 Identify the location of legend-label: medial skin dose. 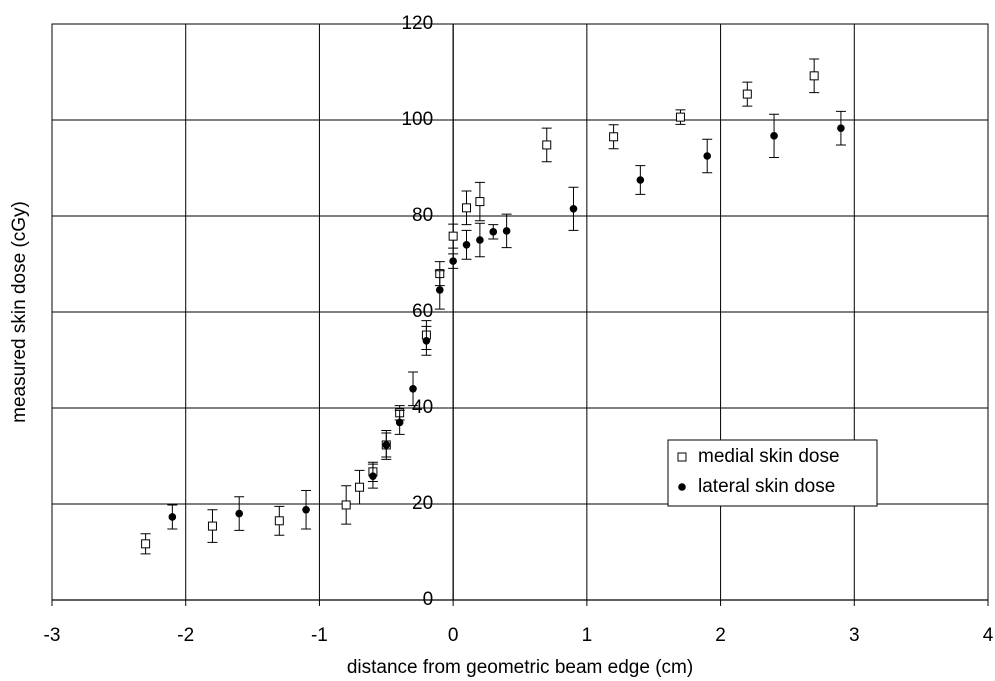
(769, 456).